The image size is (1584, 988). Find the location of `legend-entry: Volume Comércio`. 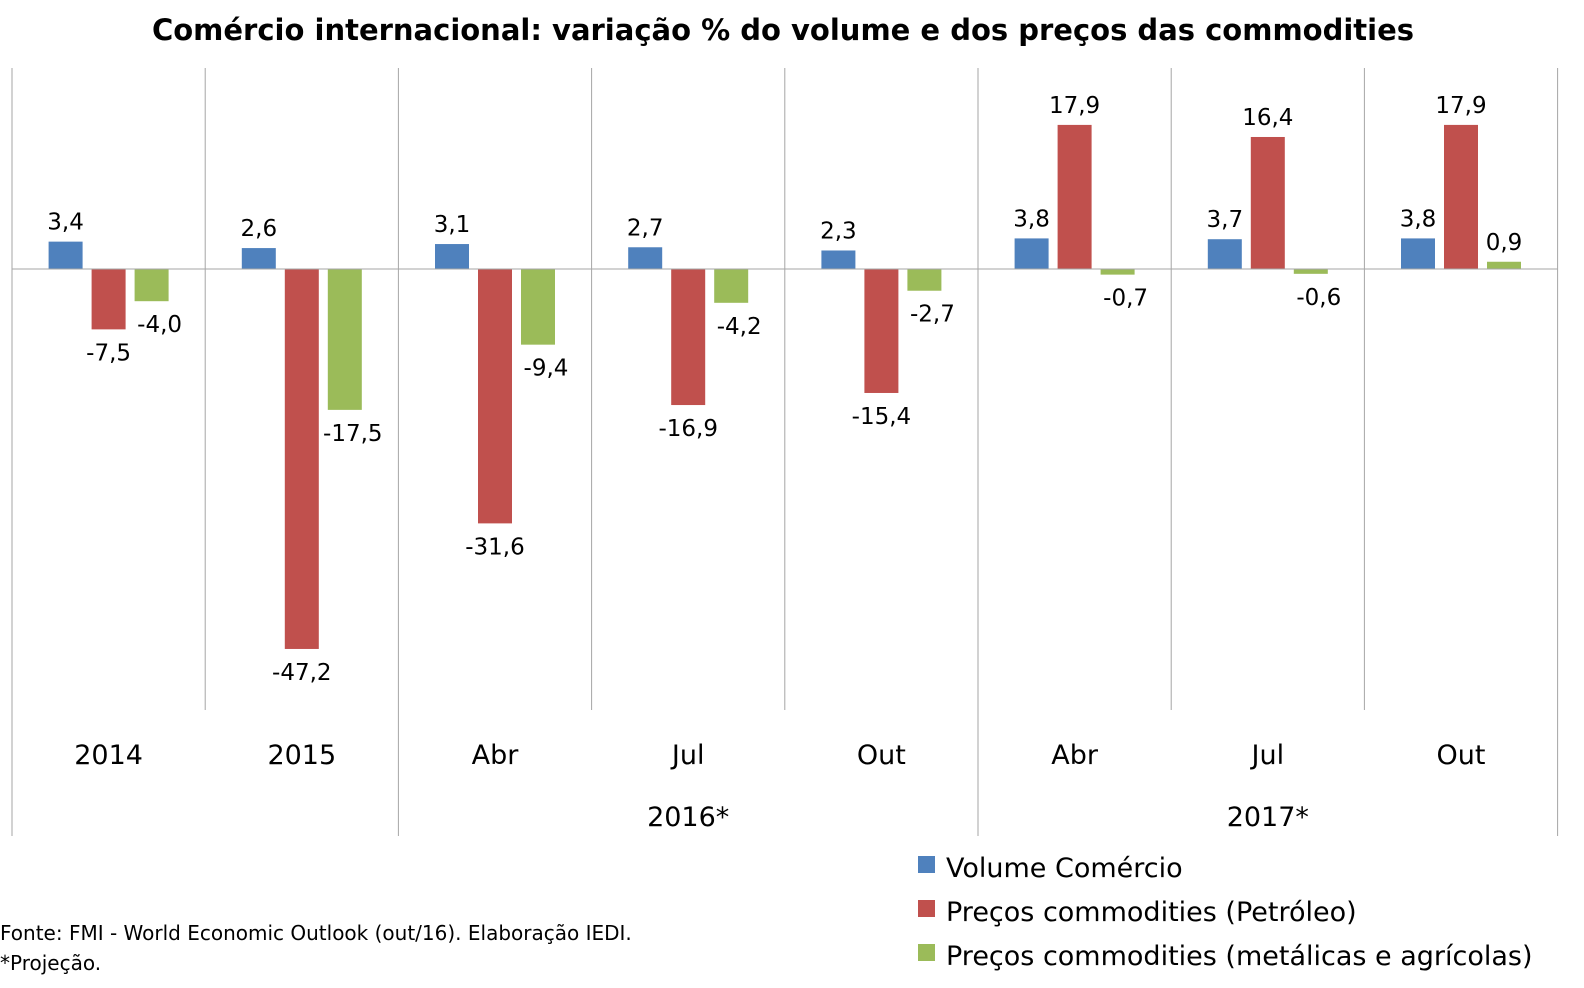

legend-entry: Volume Comércio is located at coordinates (1064, 868).